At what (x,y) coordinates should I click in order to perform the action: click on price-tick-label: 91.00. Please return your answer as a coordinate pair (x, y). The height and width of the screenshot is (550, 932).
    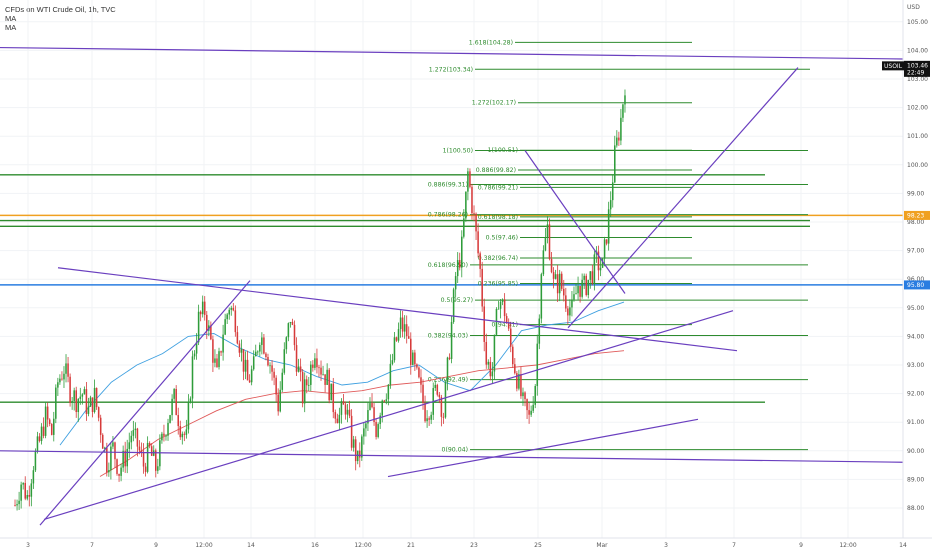
    Looking at the image, I should click on (915, 422).